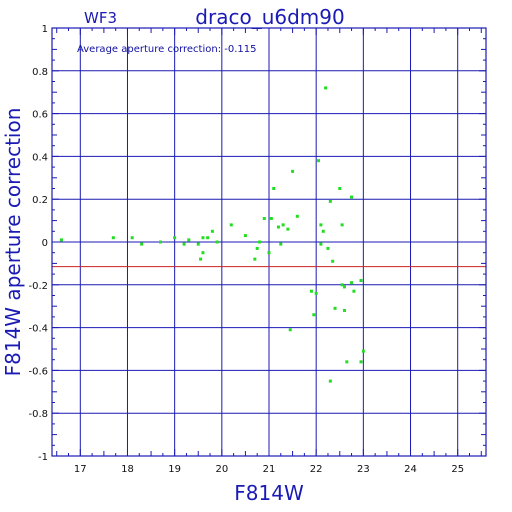 The height and width of the screenshot is (512, 512). Describe the element at coordinates (269, 493) in the screenshot. I see `x-axis-label: F814W` at that location.